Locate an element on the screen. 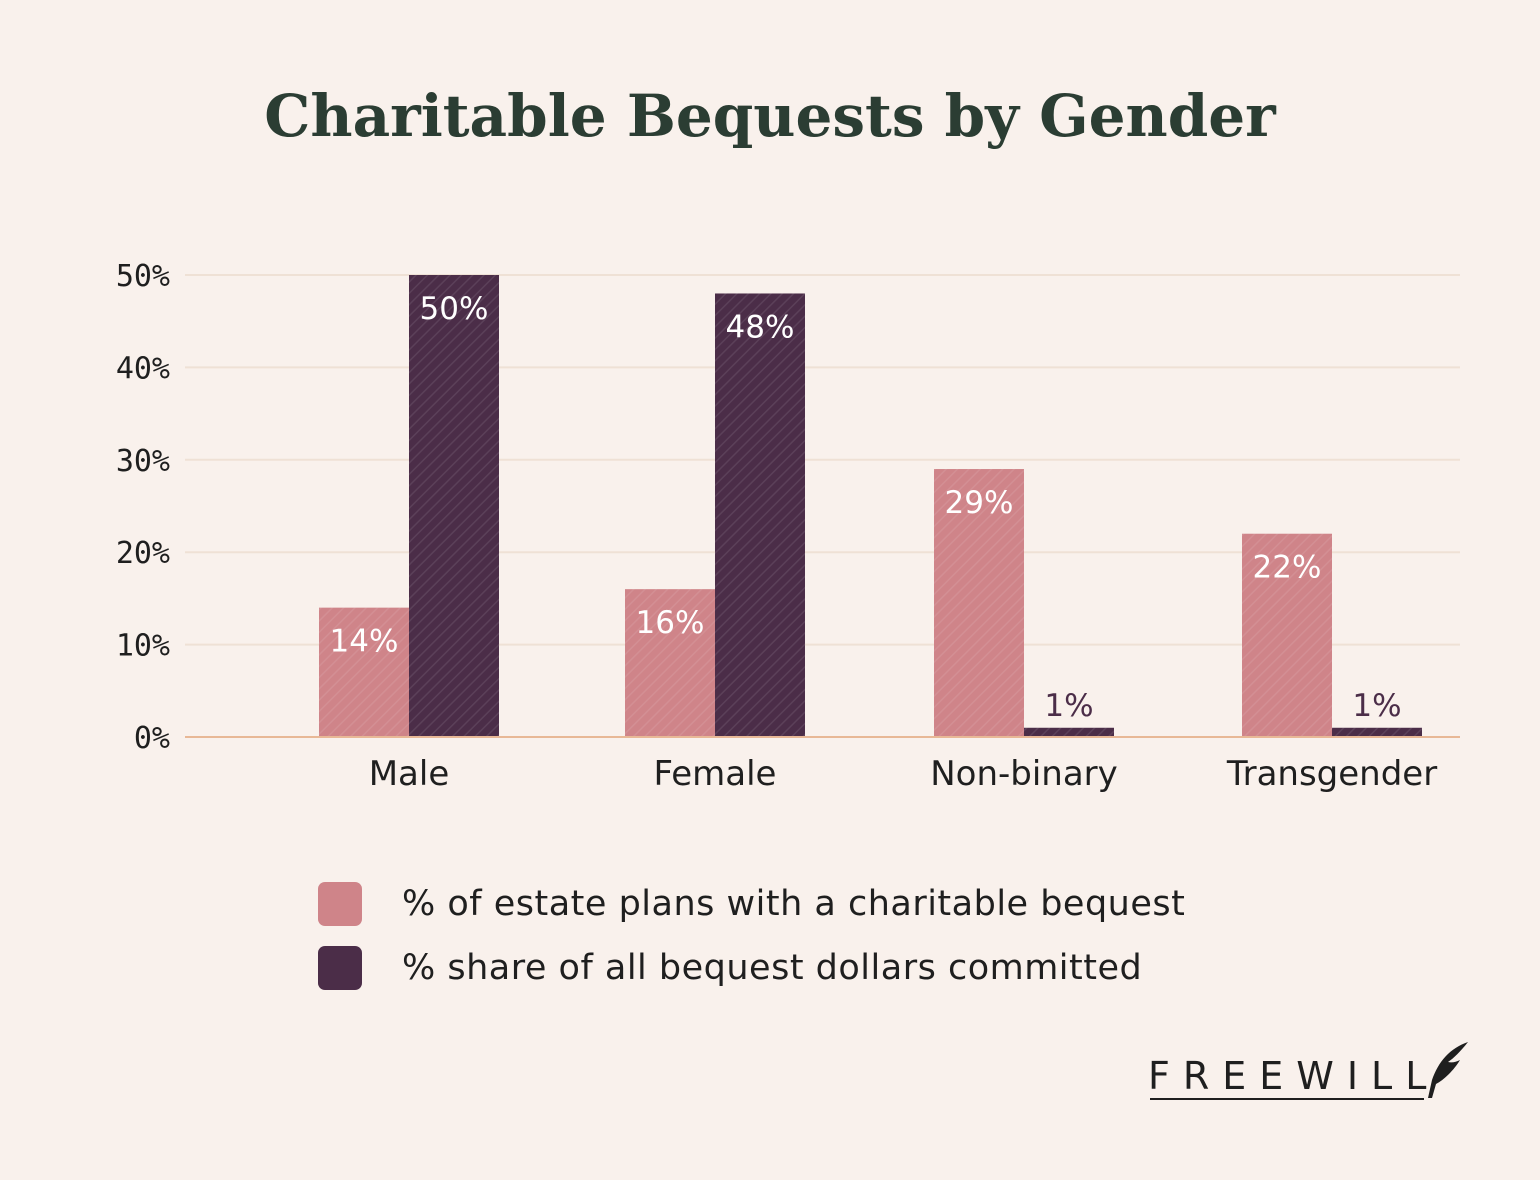 The image size is (1540, 1180). legend-label-bequest-dollars: % share of all bequest dollars committed is located at coordinates (772, 968).